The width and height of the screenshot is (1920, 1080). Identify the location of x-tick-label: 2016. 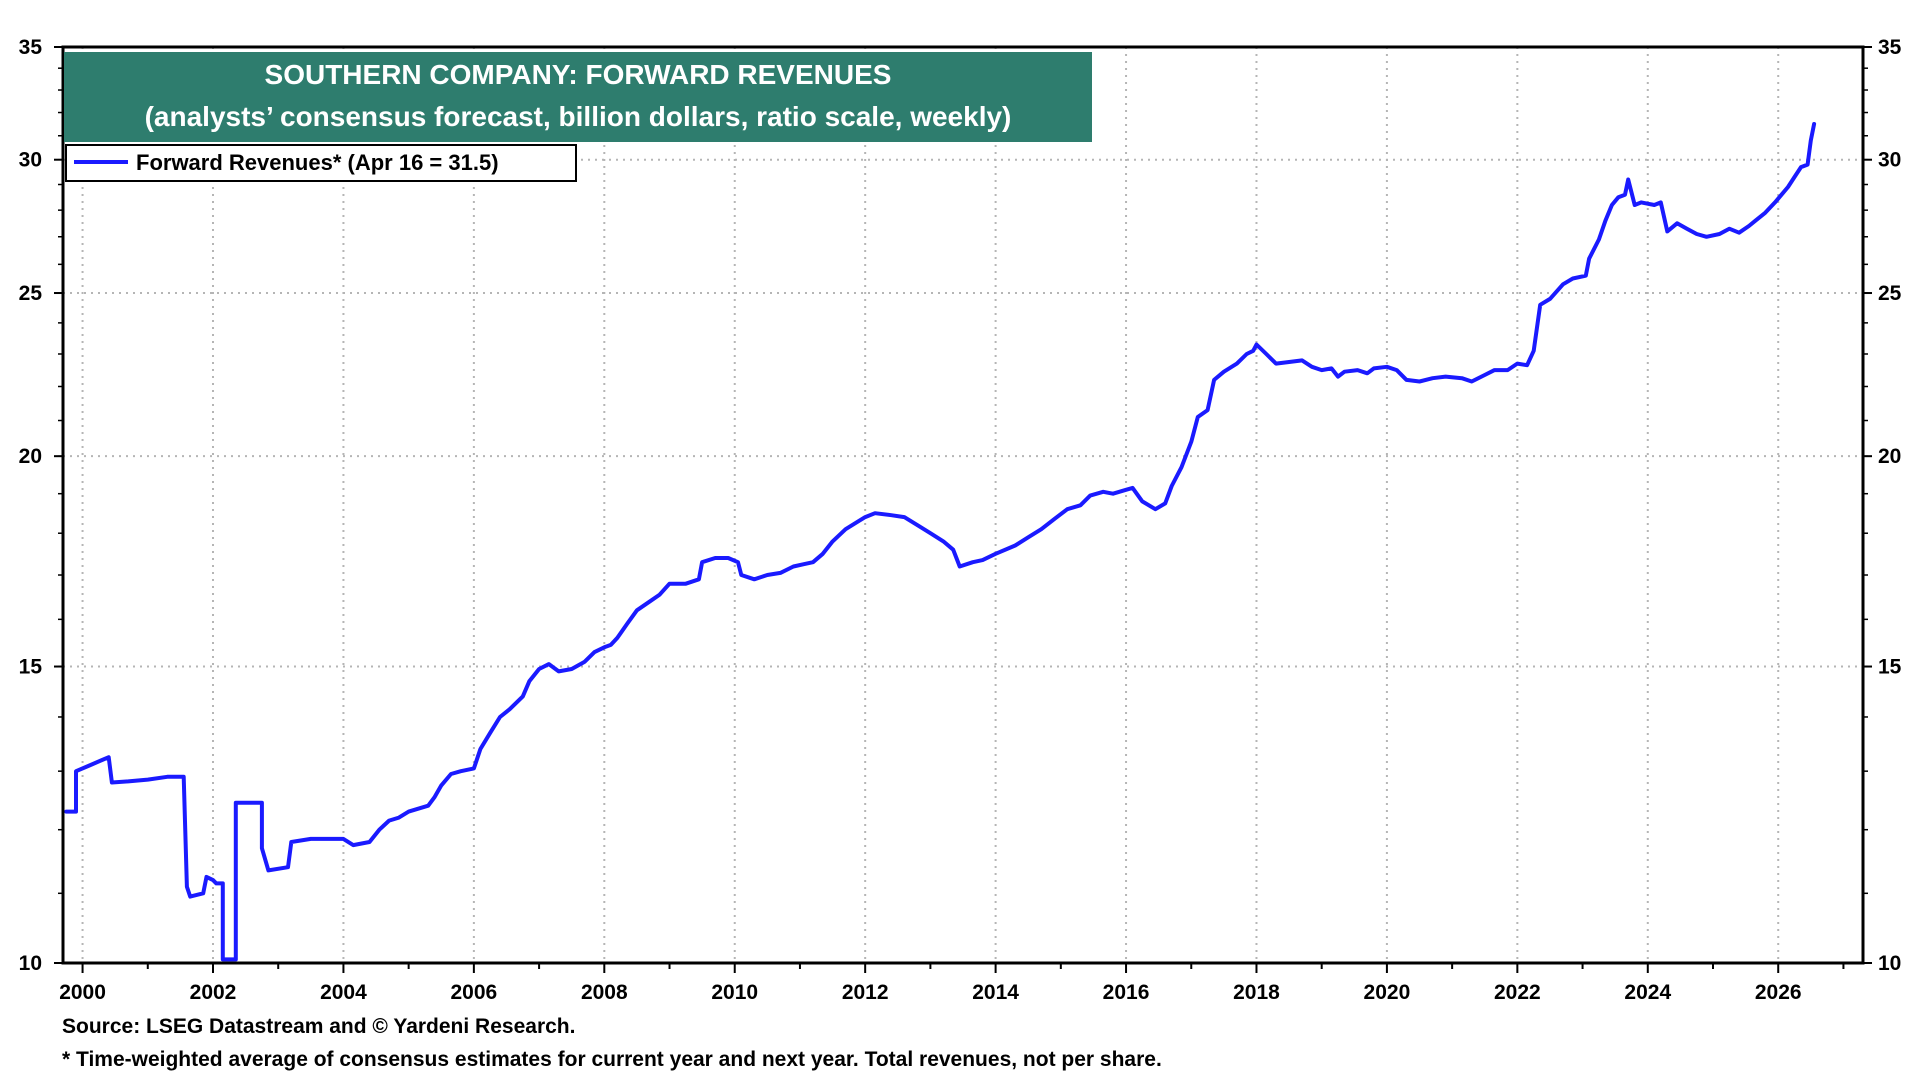
(1126, 992).